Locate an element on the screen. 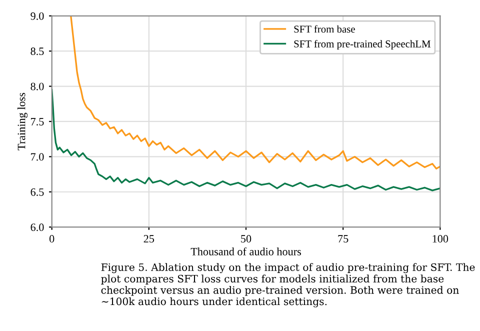 This screenshot has width=480, height=331. y-tick-label: 7.5 is located at coordinates (37, 122).